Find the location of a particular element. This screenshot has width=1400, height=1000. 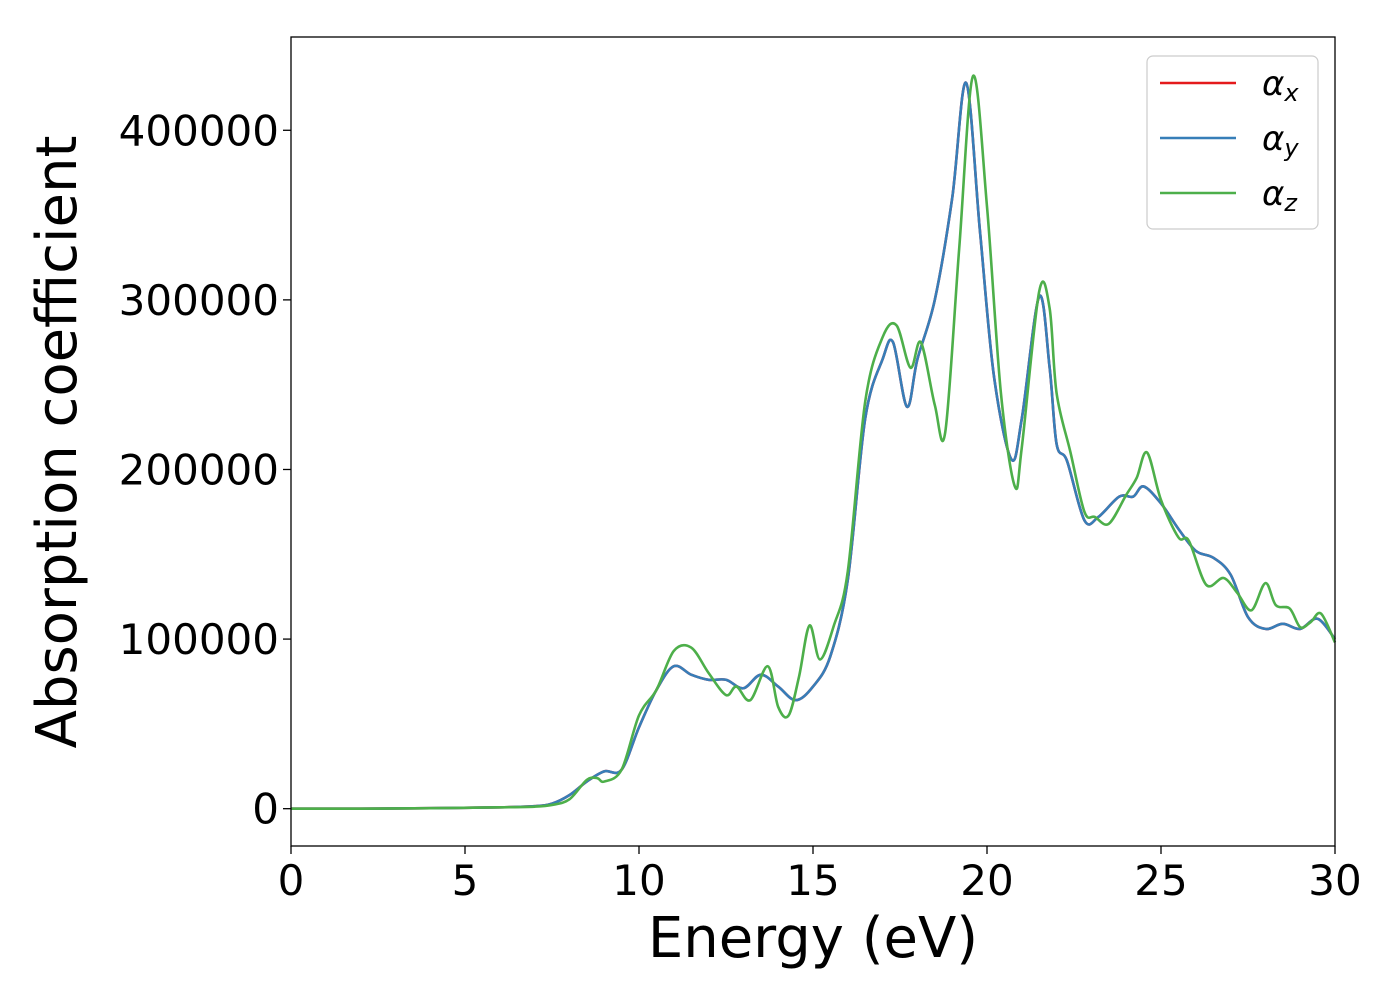

x-tick-label: 20 is located at coordinates (986, 880).